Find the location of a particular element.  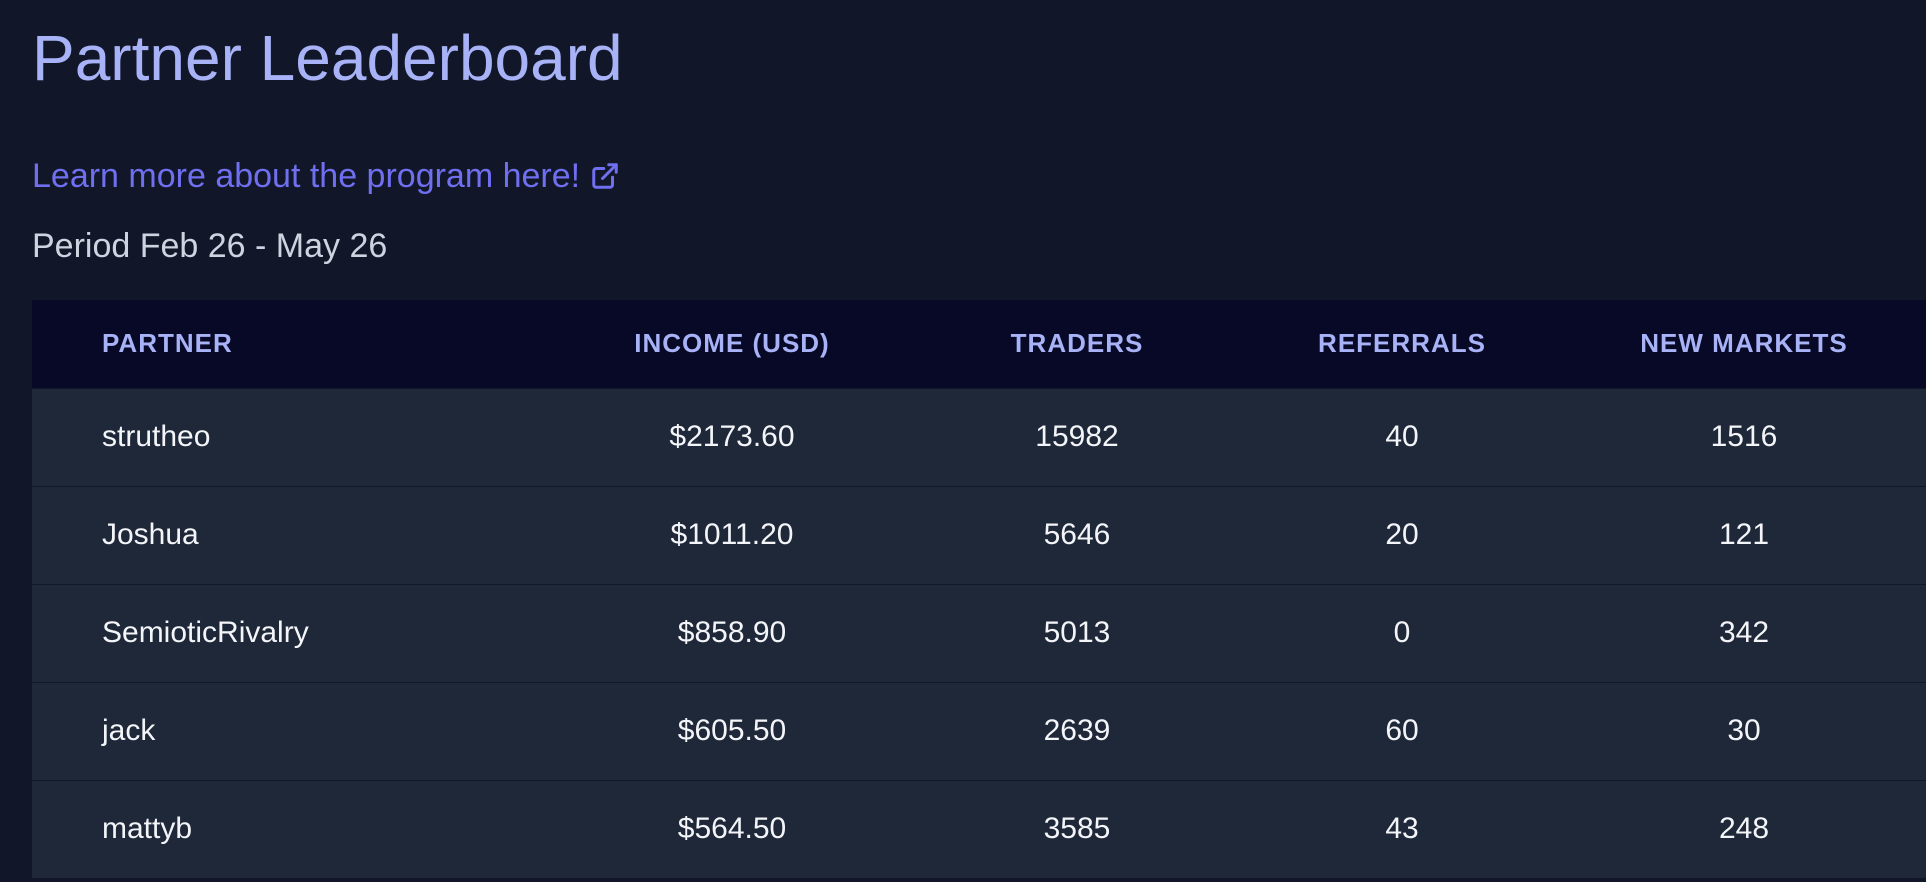

new-markets-cell: 1516 is located at coordinates (1744, 436).